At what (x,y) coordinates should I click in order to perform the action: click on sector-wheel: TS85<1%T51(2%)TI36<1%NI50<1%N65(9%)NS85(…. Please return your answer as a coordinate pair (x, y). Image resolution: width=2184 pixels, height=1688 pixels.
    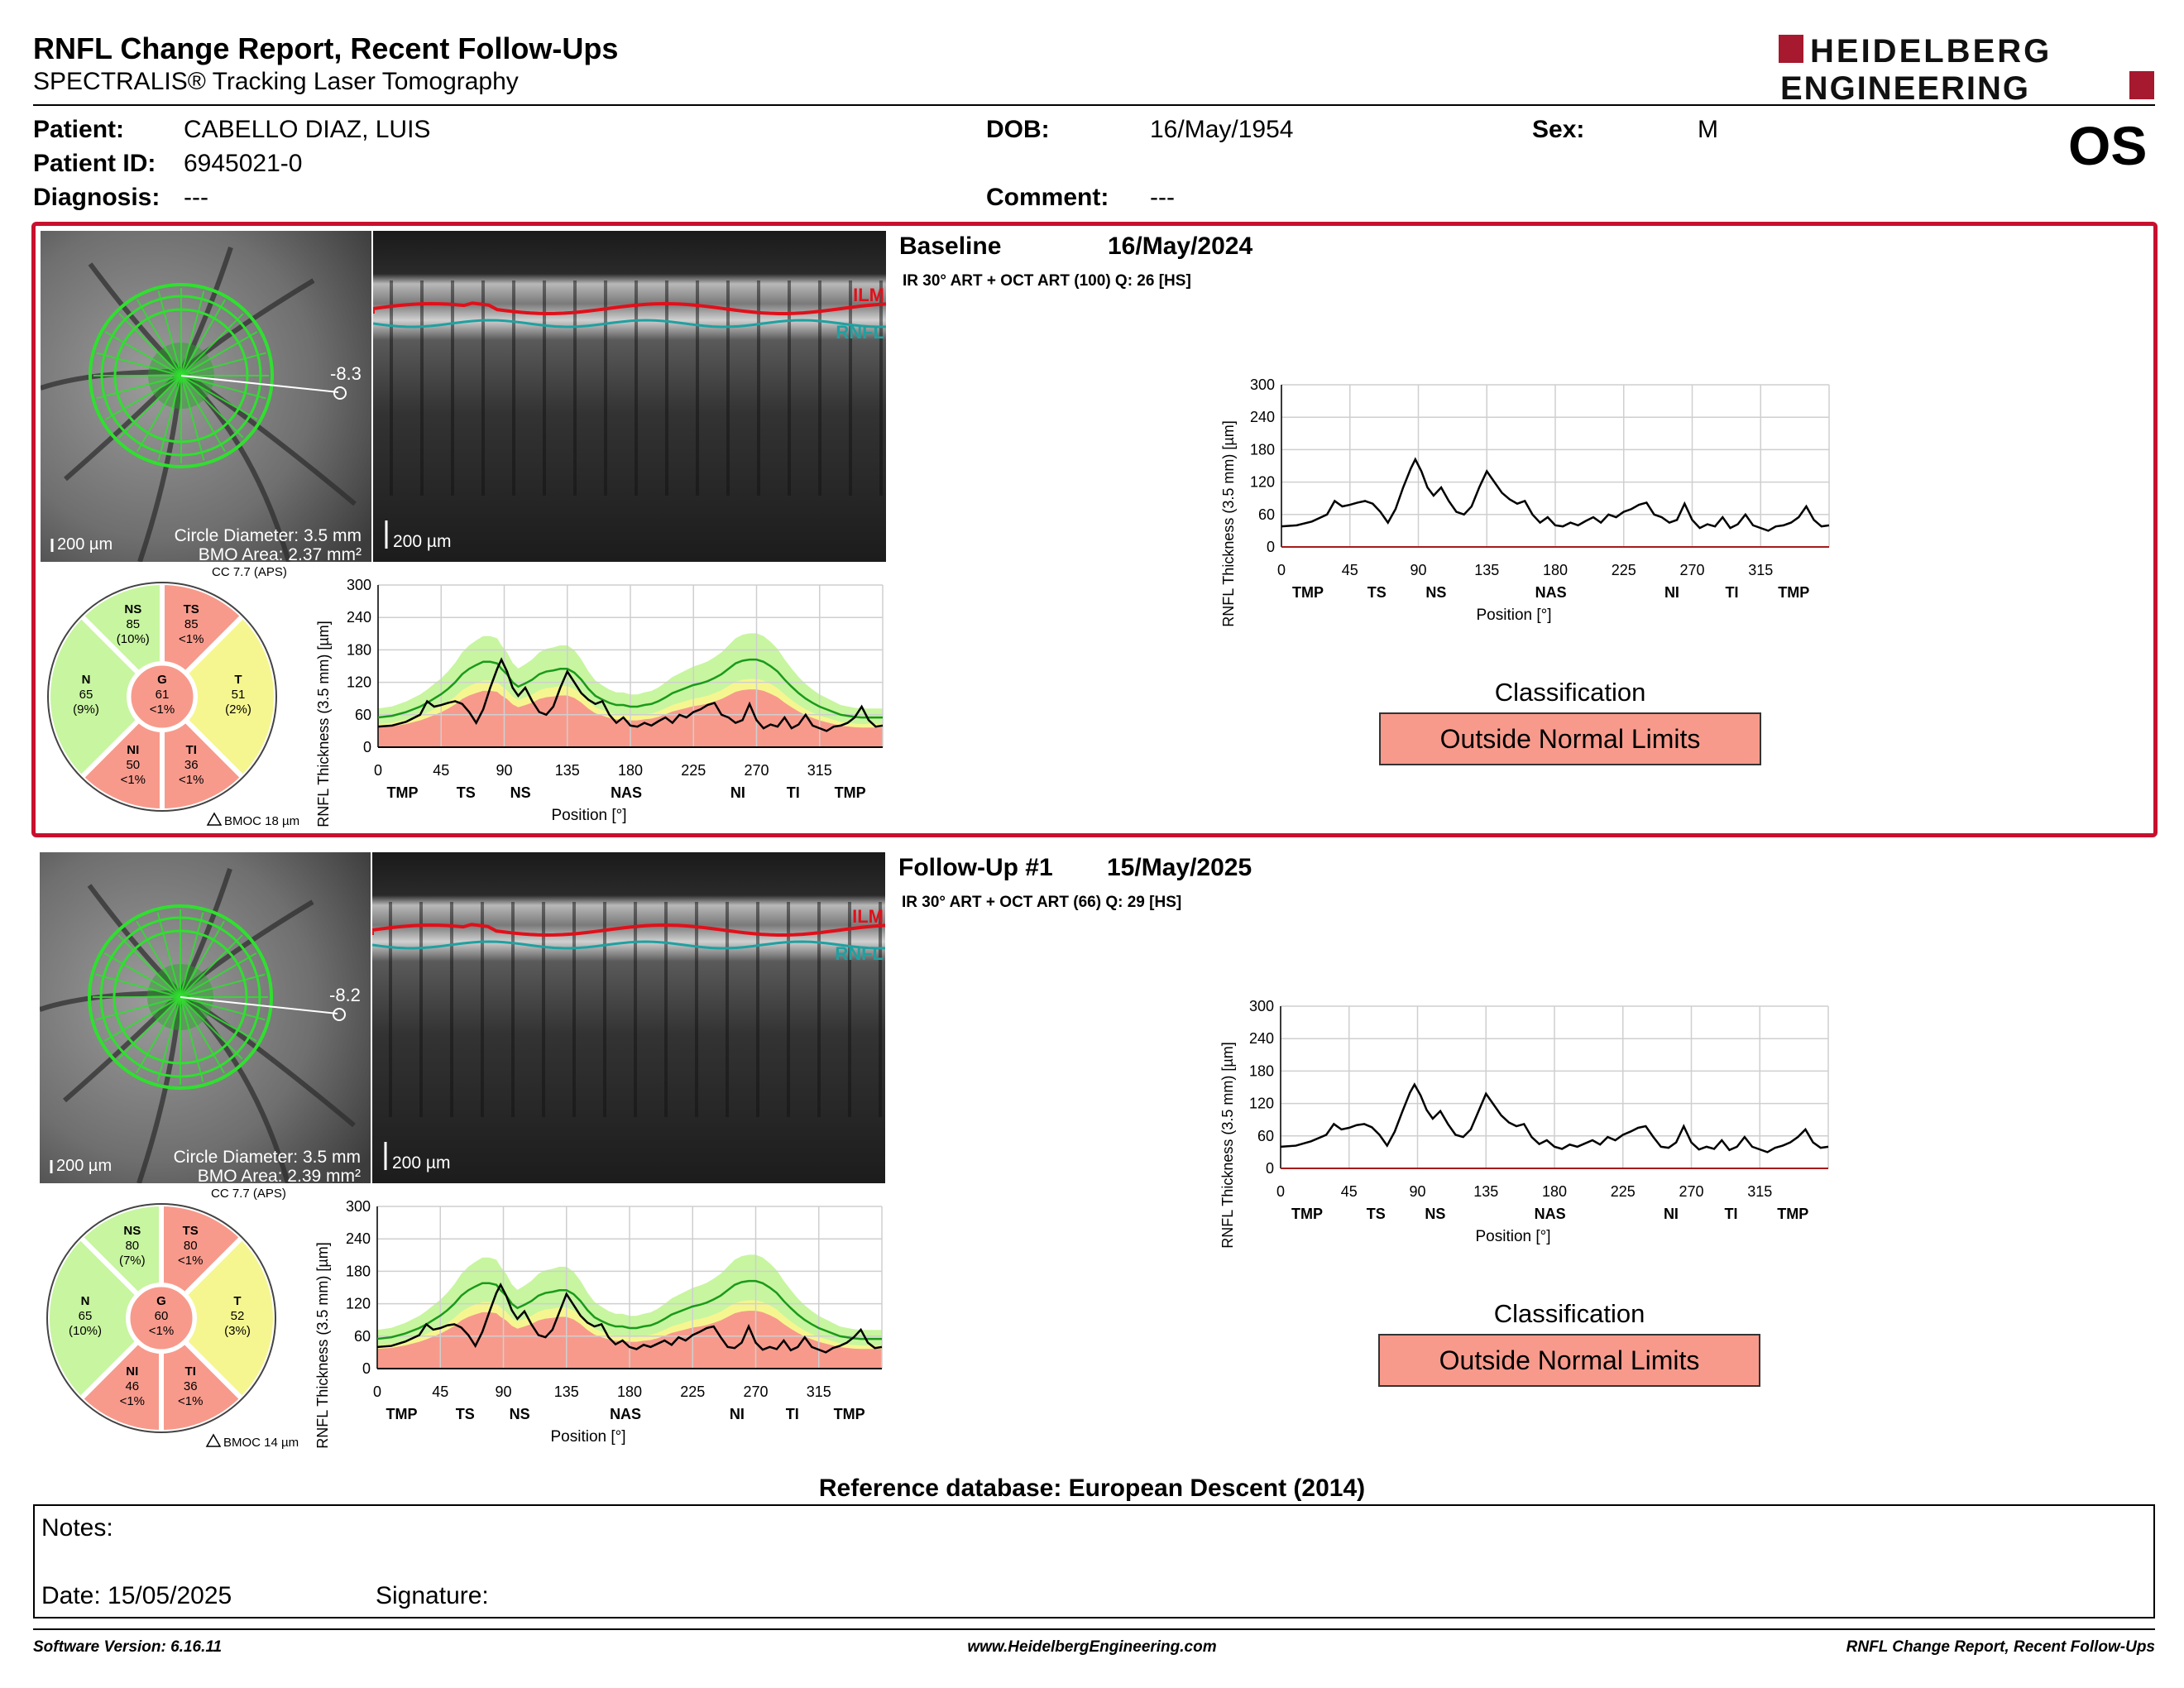
    Looking at the image, I should click on (162, 696).